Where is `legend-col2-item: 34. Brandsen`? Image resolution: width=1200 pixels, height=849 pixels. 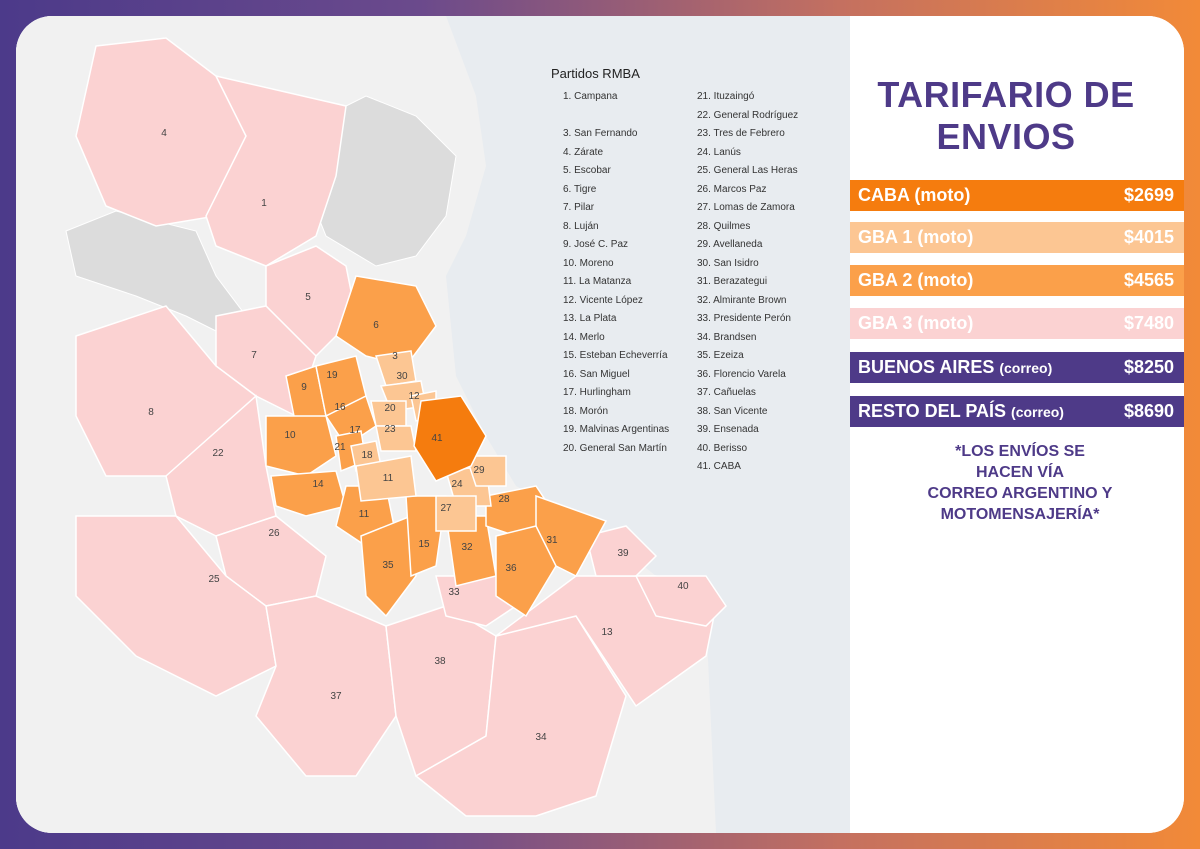
legend-col2-item: 34. Brandsen is located at coordinates (727, 337).